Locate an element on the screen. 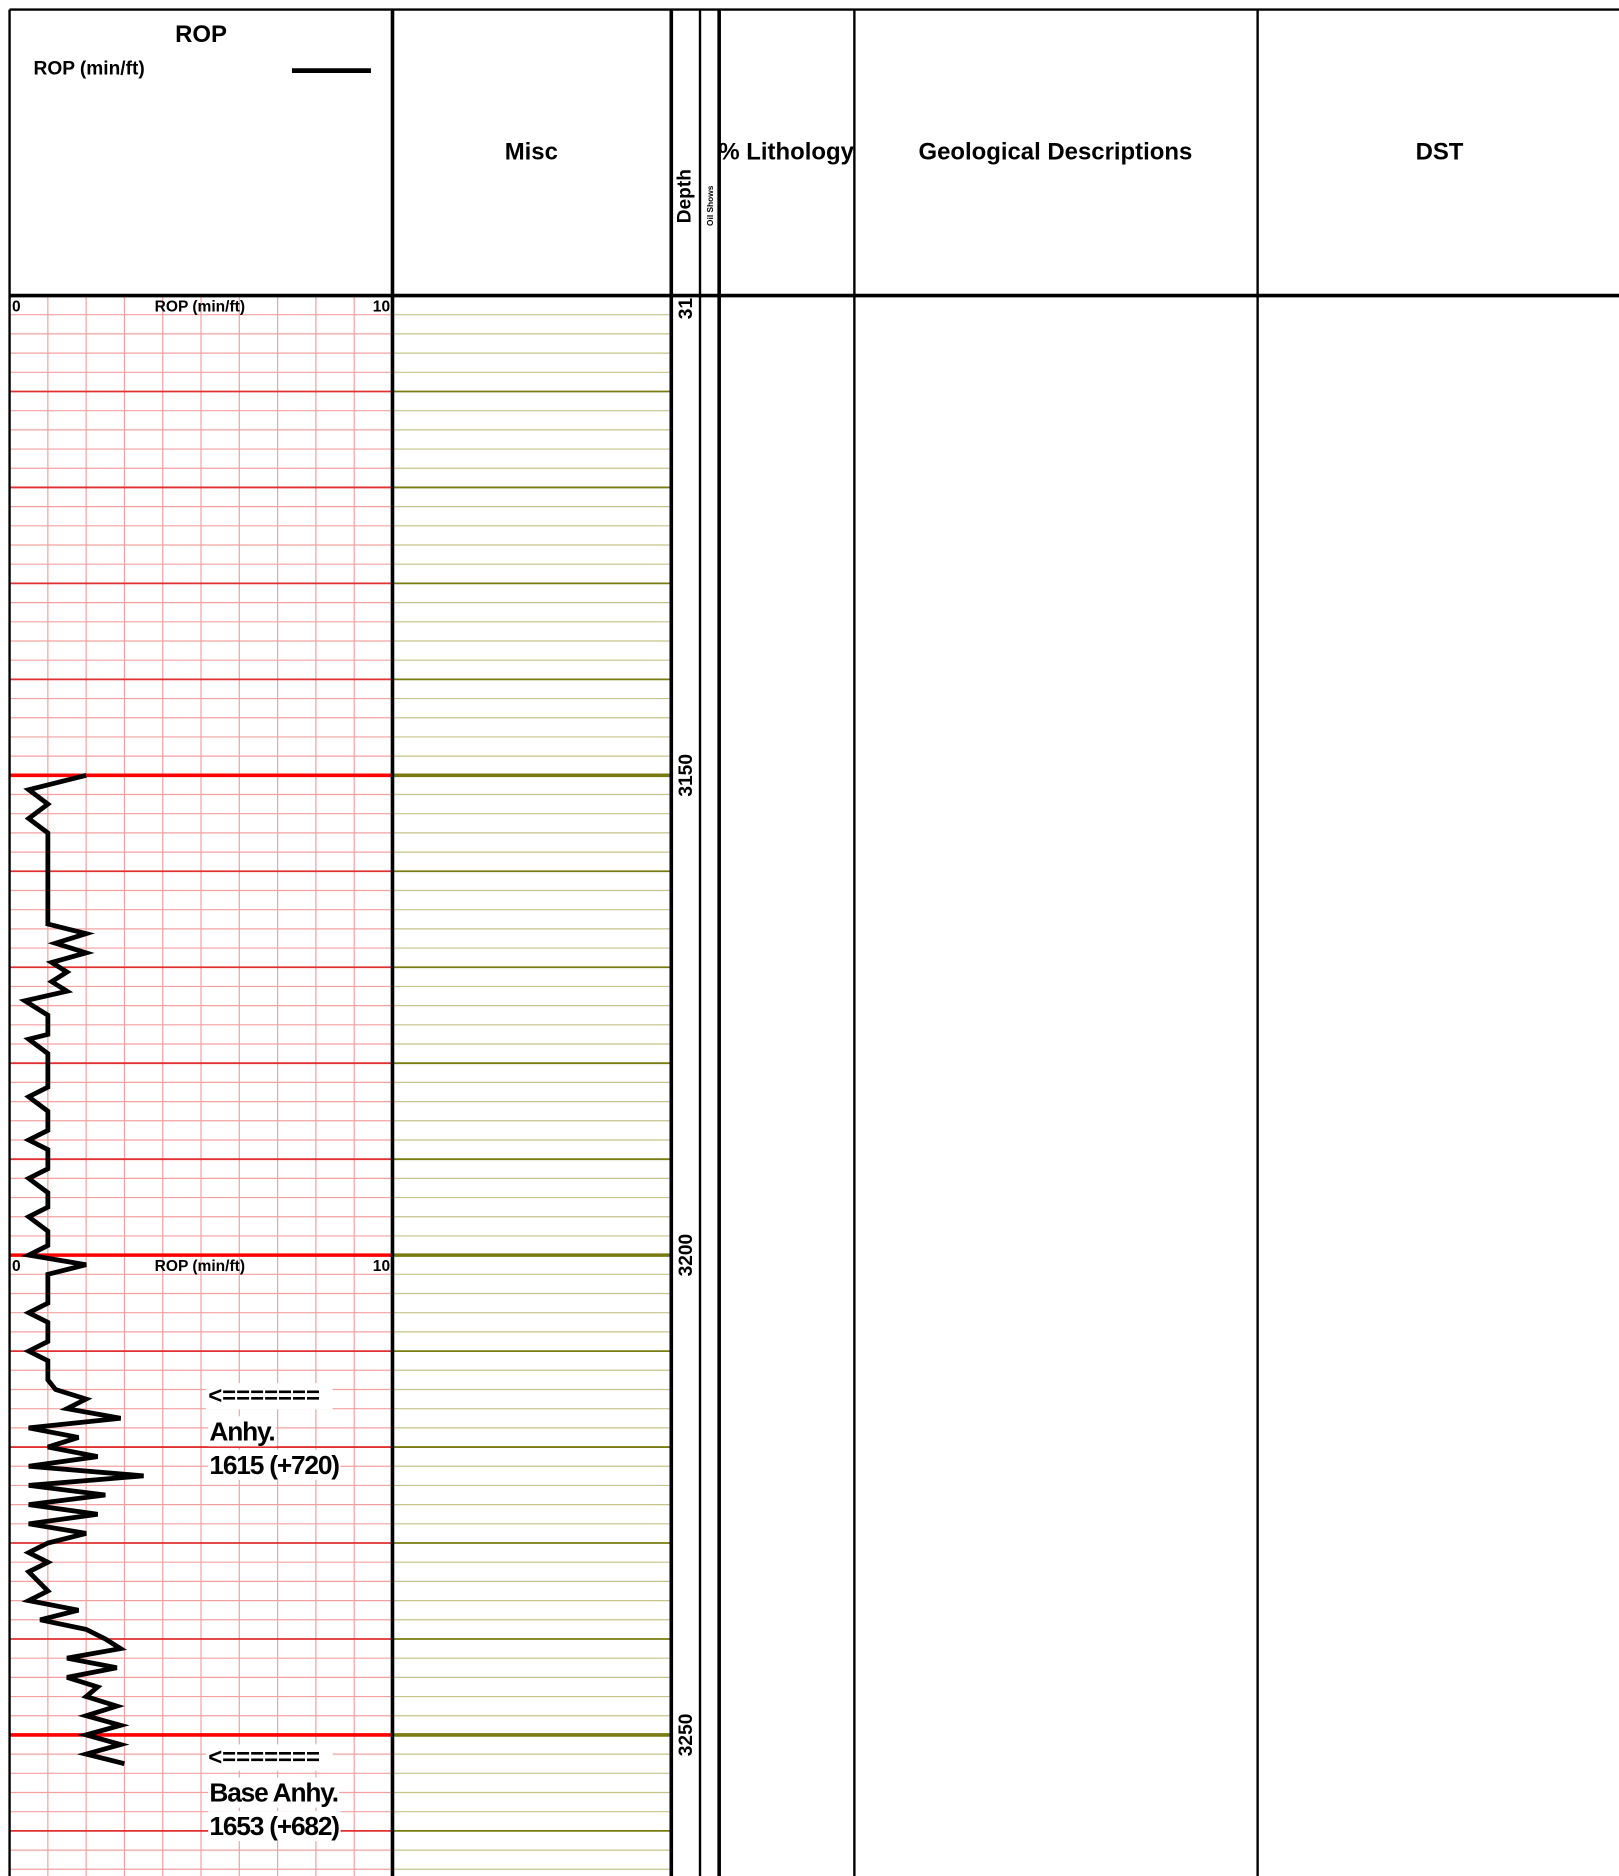 This screenshot has width=1619, height=1876. annotation-text: Base Anhy. is located at coordinates (273, 1793).